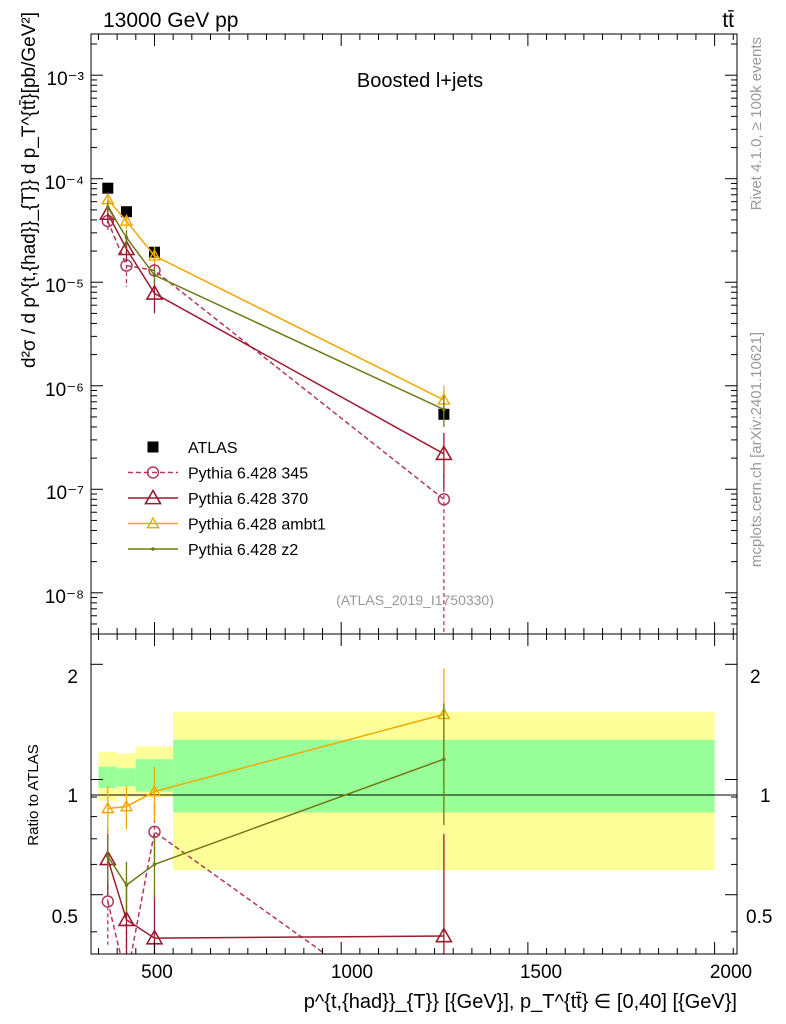 The height and width of the screenshot is (1024, 786). I want to click on ratio-y-tick-label: 1, so click(72, 796).